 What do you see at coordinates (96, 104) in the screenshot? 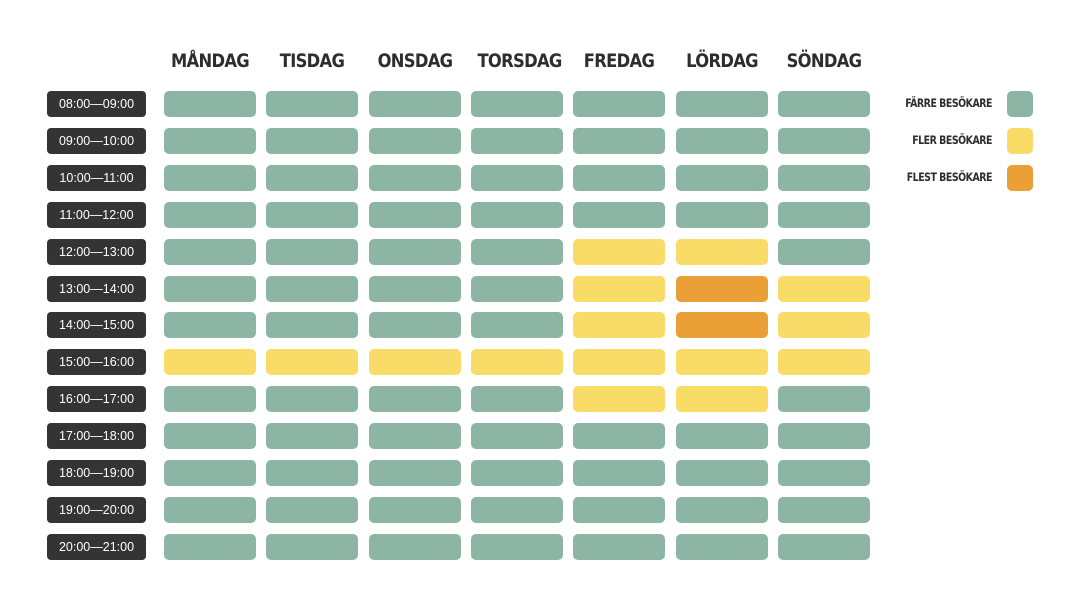
I see `time-label: 08:00—09:00` at bounding box center [96, 104].